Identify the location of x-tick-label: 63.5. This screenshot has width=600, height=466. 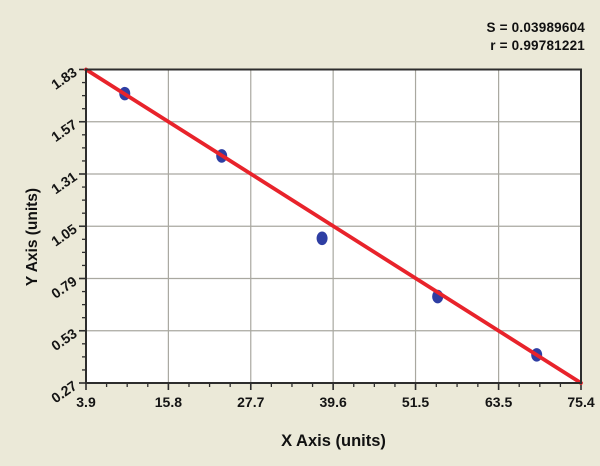
(498, 402).